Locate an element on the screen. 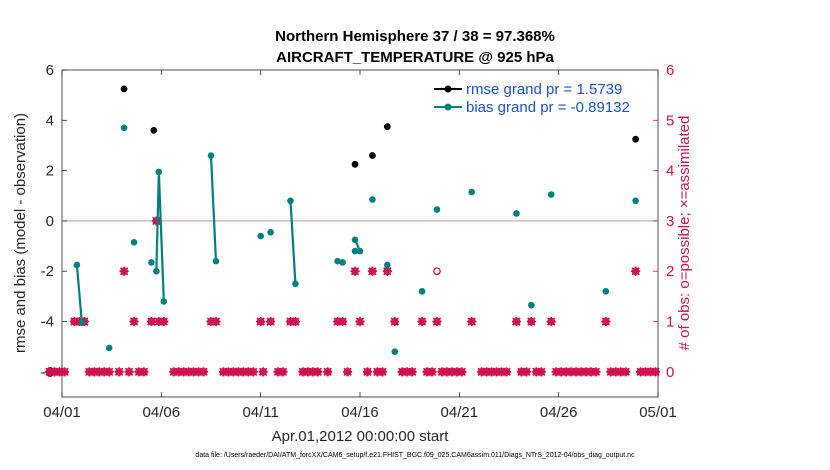 The height and width of the screenshot is (470, 830). y-axis-label-left: rmse and bias (model - observation) is located at coordinates (20, 233).